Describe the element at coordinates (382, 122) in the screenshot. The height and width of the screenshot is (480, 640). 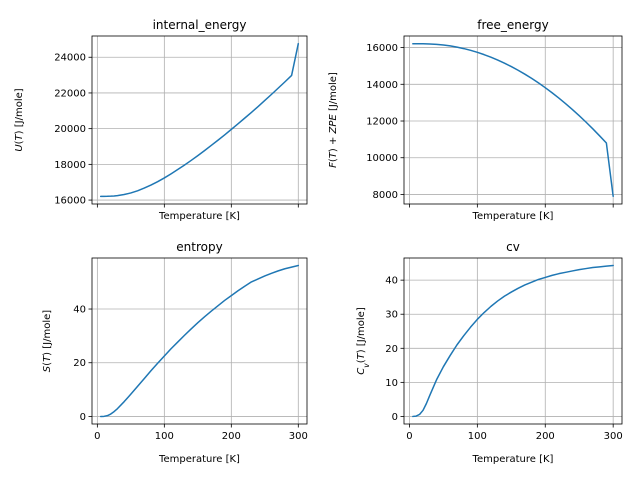
I see `y-tick-label: 12000` at that location.